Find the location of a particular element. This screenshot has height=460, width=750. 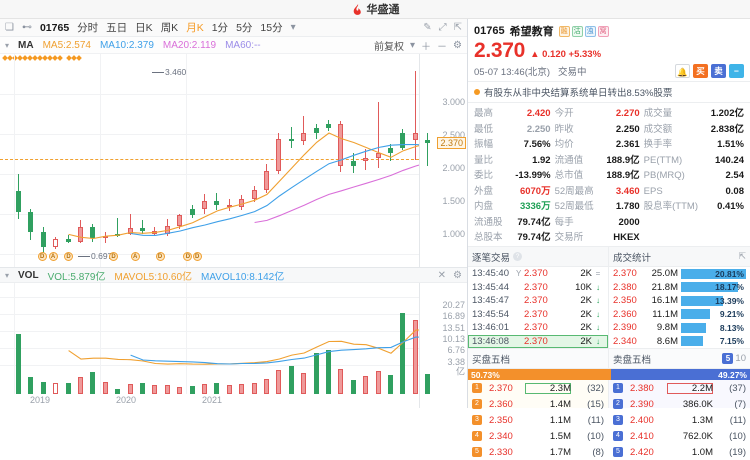

level-5-button: 5 is located at coordinates (728, 359).